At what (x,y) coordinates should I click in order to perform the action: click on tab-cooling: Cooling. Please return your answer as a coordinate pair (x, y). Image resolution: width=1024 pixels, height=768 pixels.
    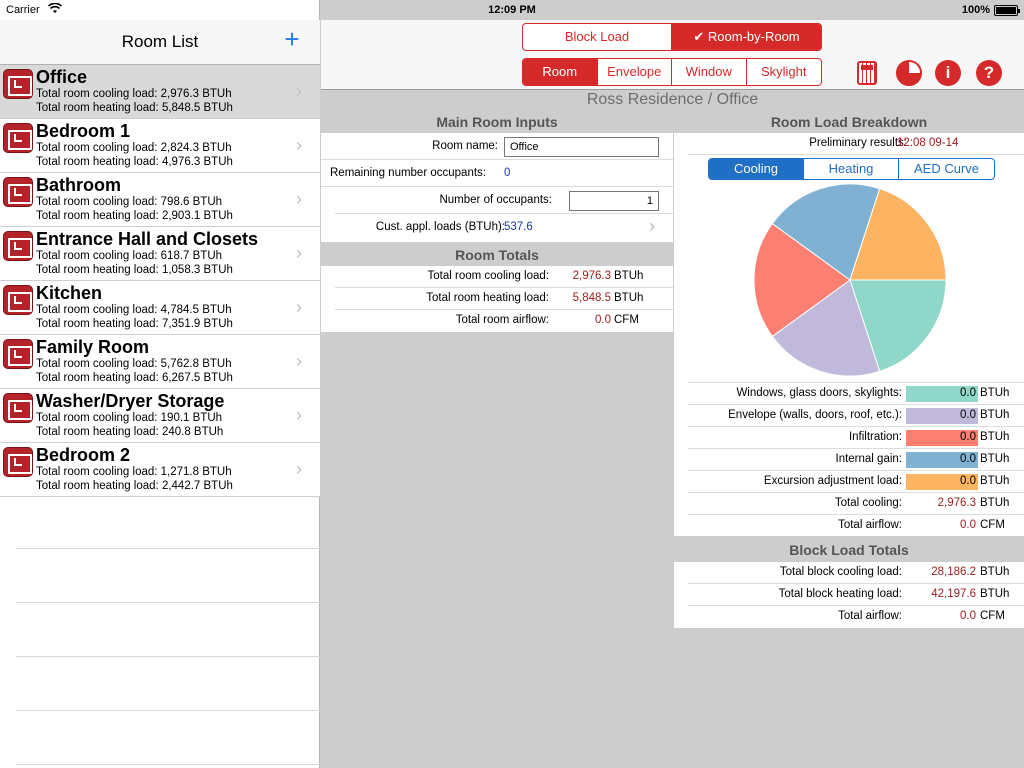
    Looking at the image, I should click on (756, 169).